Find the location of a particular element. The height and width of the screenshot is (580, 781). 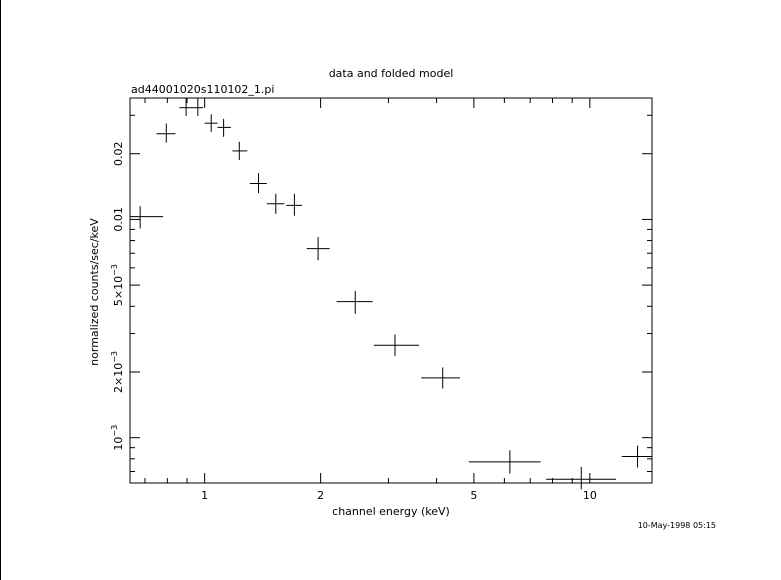

y-tick-label: 10−3 is located at coordinates (117, 438).